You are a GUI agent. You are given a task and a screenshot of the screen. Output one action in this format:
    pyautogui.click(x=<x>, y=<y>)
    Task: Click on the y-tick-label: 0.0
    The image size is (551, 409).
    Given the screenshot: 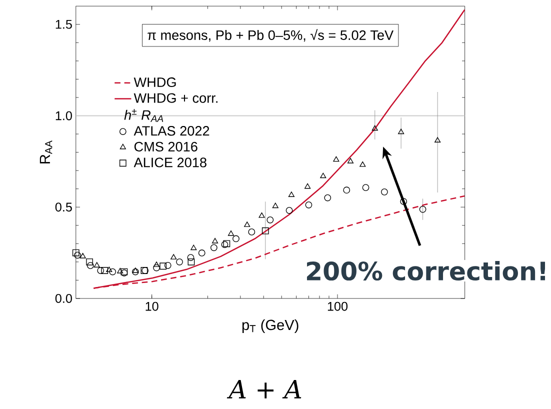 What is the action you would take?
    pyautogui.click(x=63, y=299)
    